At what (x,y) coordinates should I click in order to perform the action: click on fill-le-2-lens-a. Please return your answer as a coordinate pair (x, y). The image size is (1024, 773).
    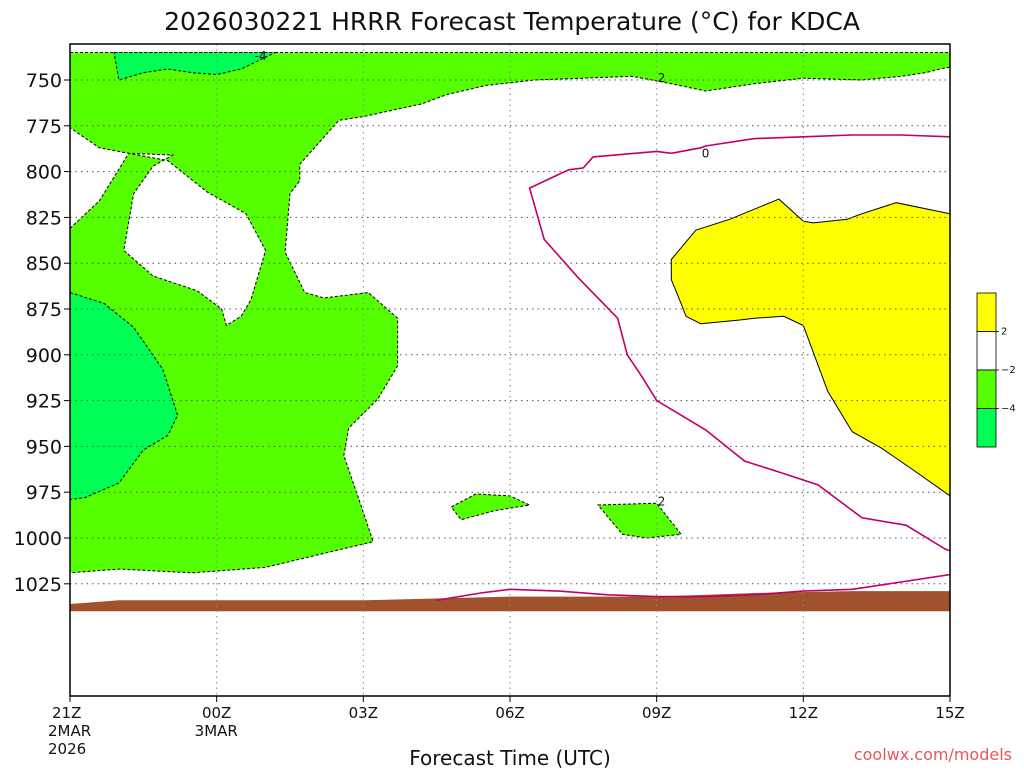
    Looking at the image, I should click on (491, 507).